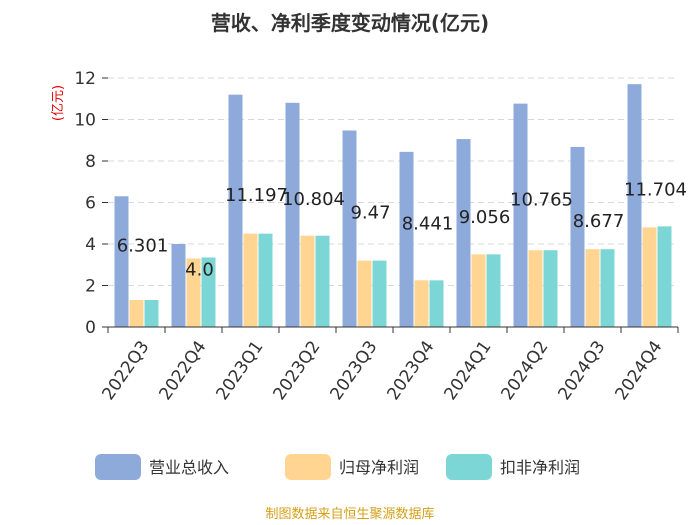 Image resolution: width=700 pixels, height=525 pixels. What do you see at coordinates (655, 190) in the screenshot?
I see `data-label: 11.704` at bounding box center [655, 190].